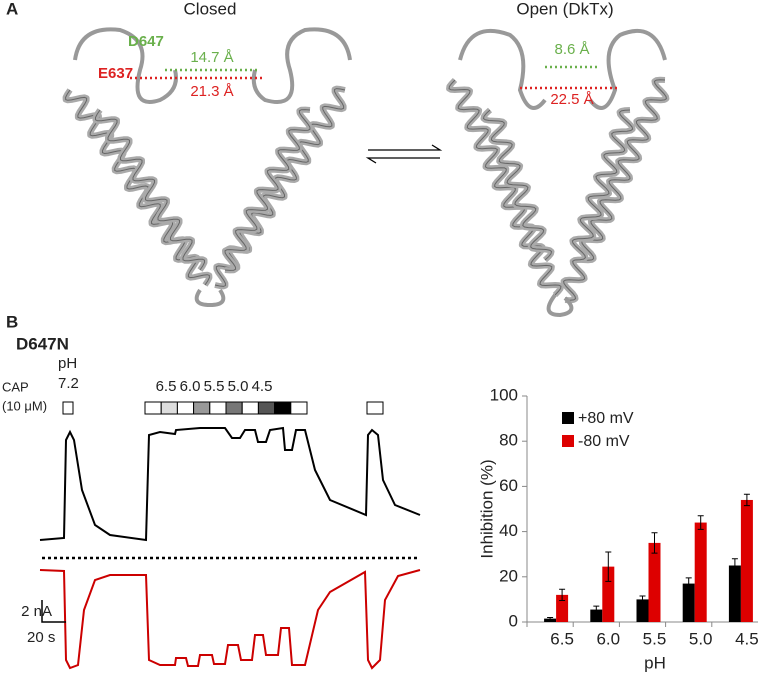 This screenshot has height=677, width=760. Describe the element at coordinates (747, 638) in the screenshot. I see `x-tick-label: 4.5` at that location.